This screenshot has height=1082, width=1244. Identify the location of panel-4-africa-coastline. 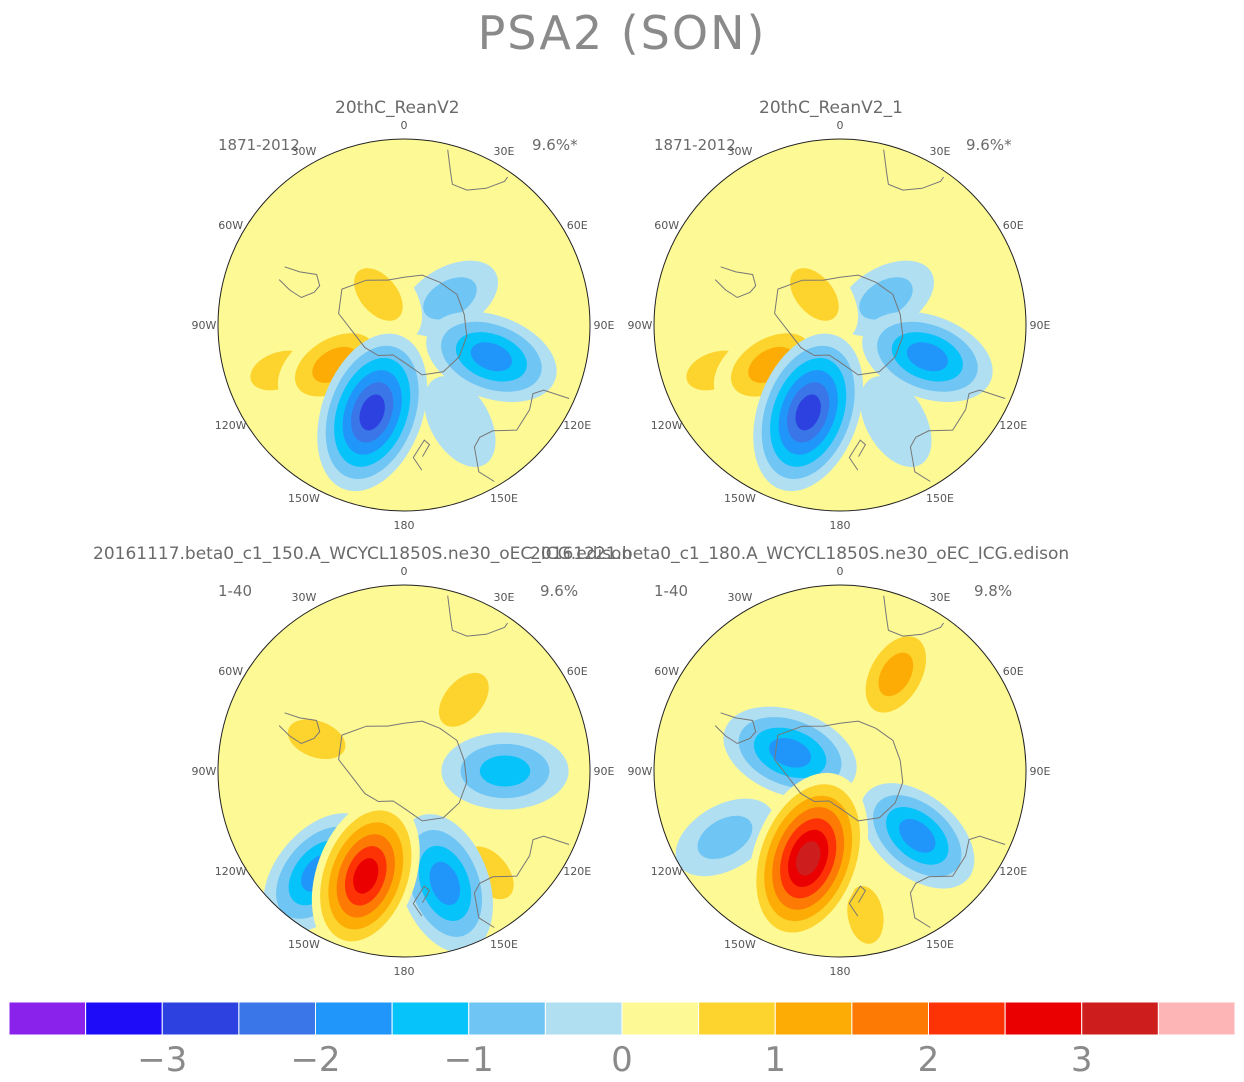
(914, 616).